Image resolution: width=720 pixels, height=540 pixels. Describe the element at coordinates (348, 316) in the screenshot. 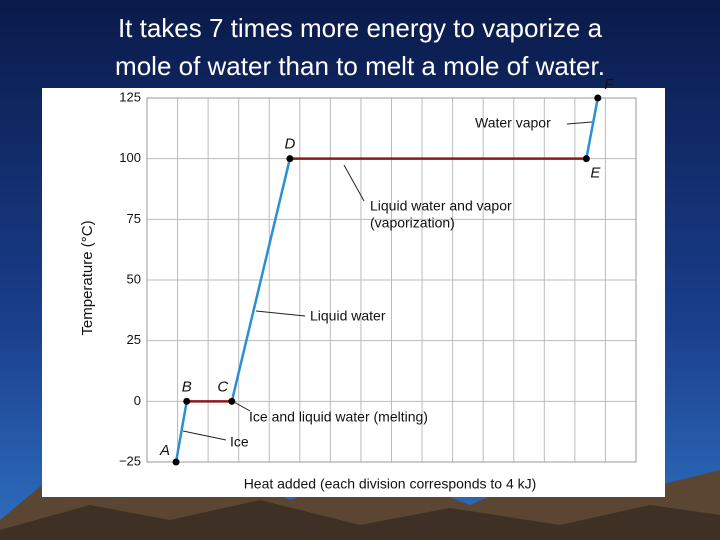

I see `annotation: Liquid water` at that location.